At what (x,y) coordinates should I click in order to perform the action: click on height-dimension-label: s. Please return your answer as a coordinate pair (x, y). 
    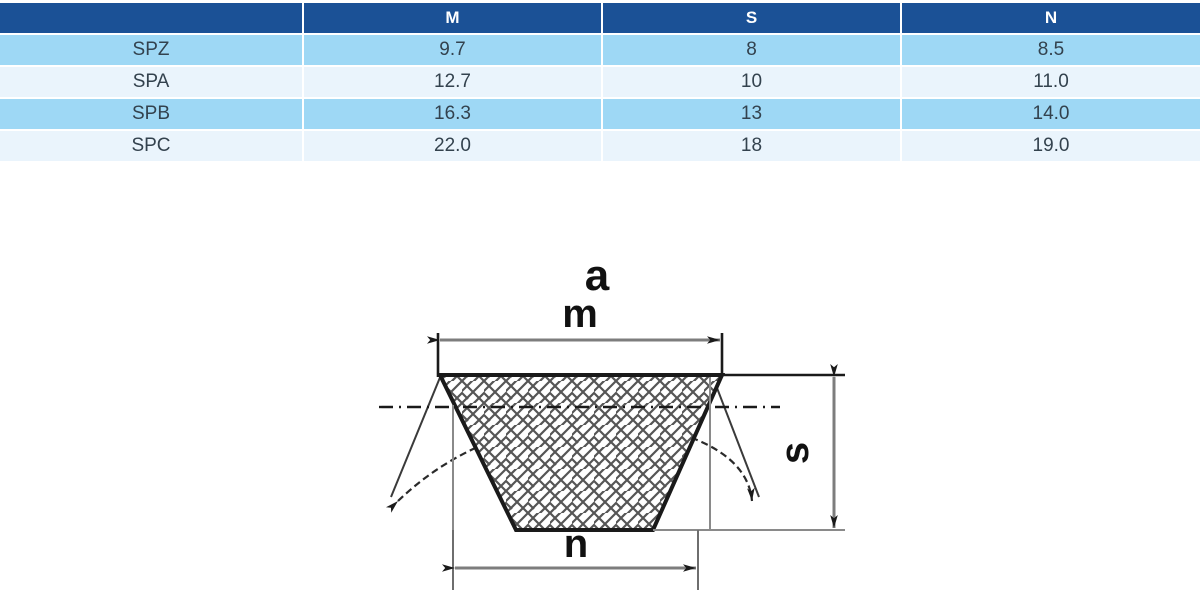
    Looking at the image, I should click on (795, 453).